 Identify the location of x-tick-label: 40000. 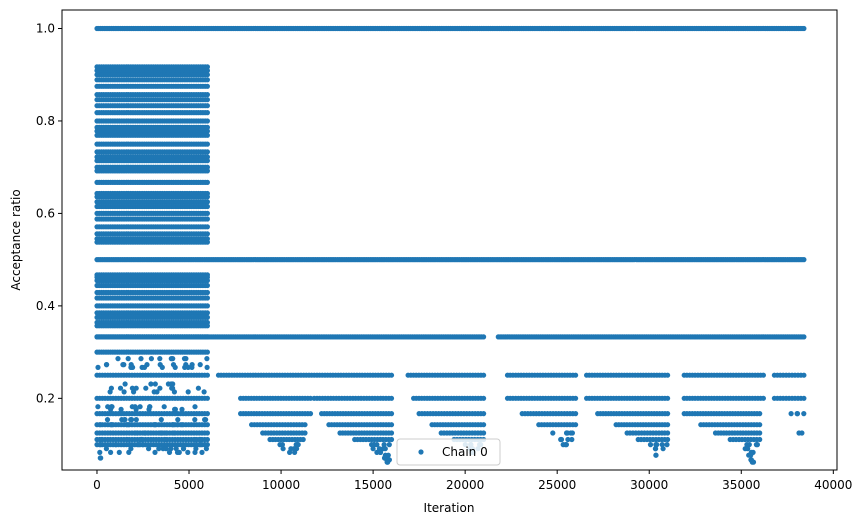
(833, 485).